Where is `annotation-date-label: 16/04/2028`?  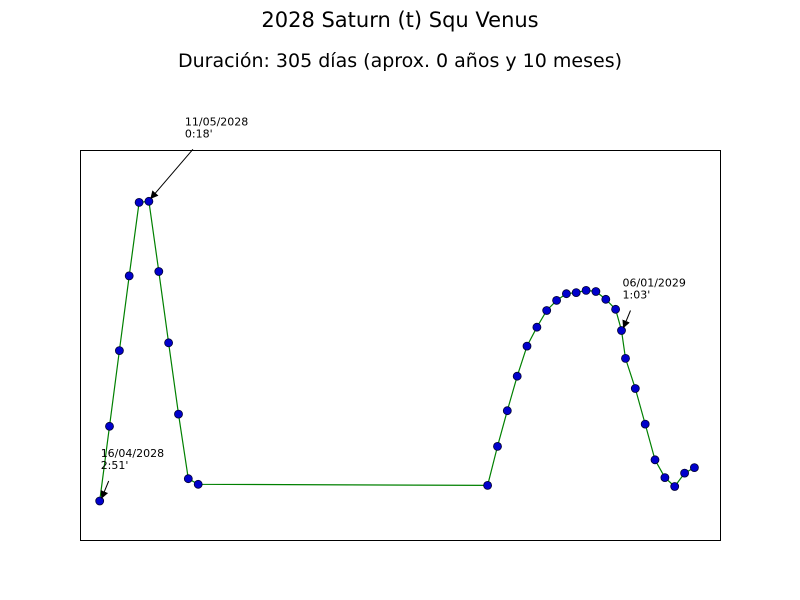 annotation-date-label: 16/04/2028 is located at coordinates (132, 453).